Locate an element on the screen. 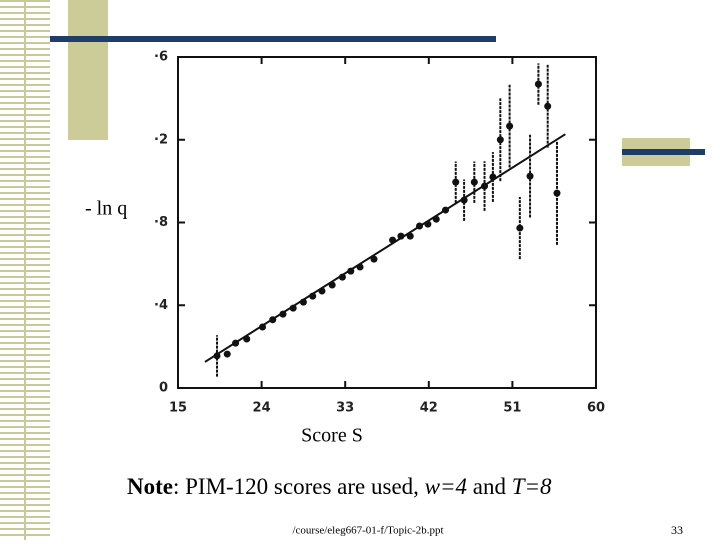 The height and width of the screenshot is (545, 720). x-tick-label: 24 is located at coordinates (262, 408).